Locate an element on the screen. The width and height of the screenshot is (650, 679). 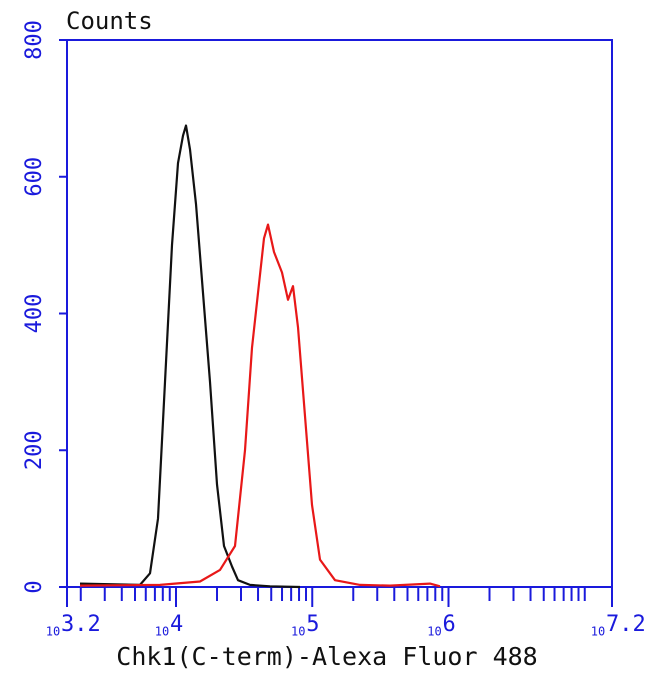
x-tick-power: 5 is located at coordinates (312, 624).